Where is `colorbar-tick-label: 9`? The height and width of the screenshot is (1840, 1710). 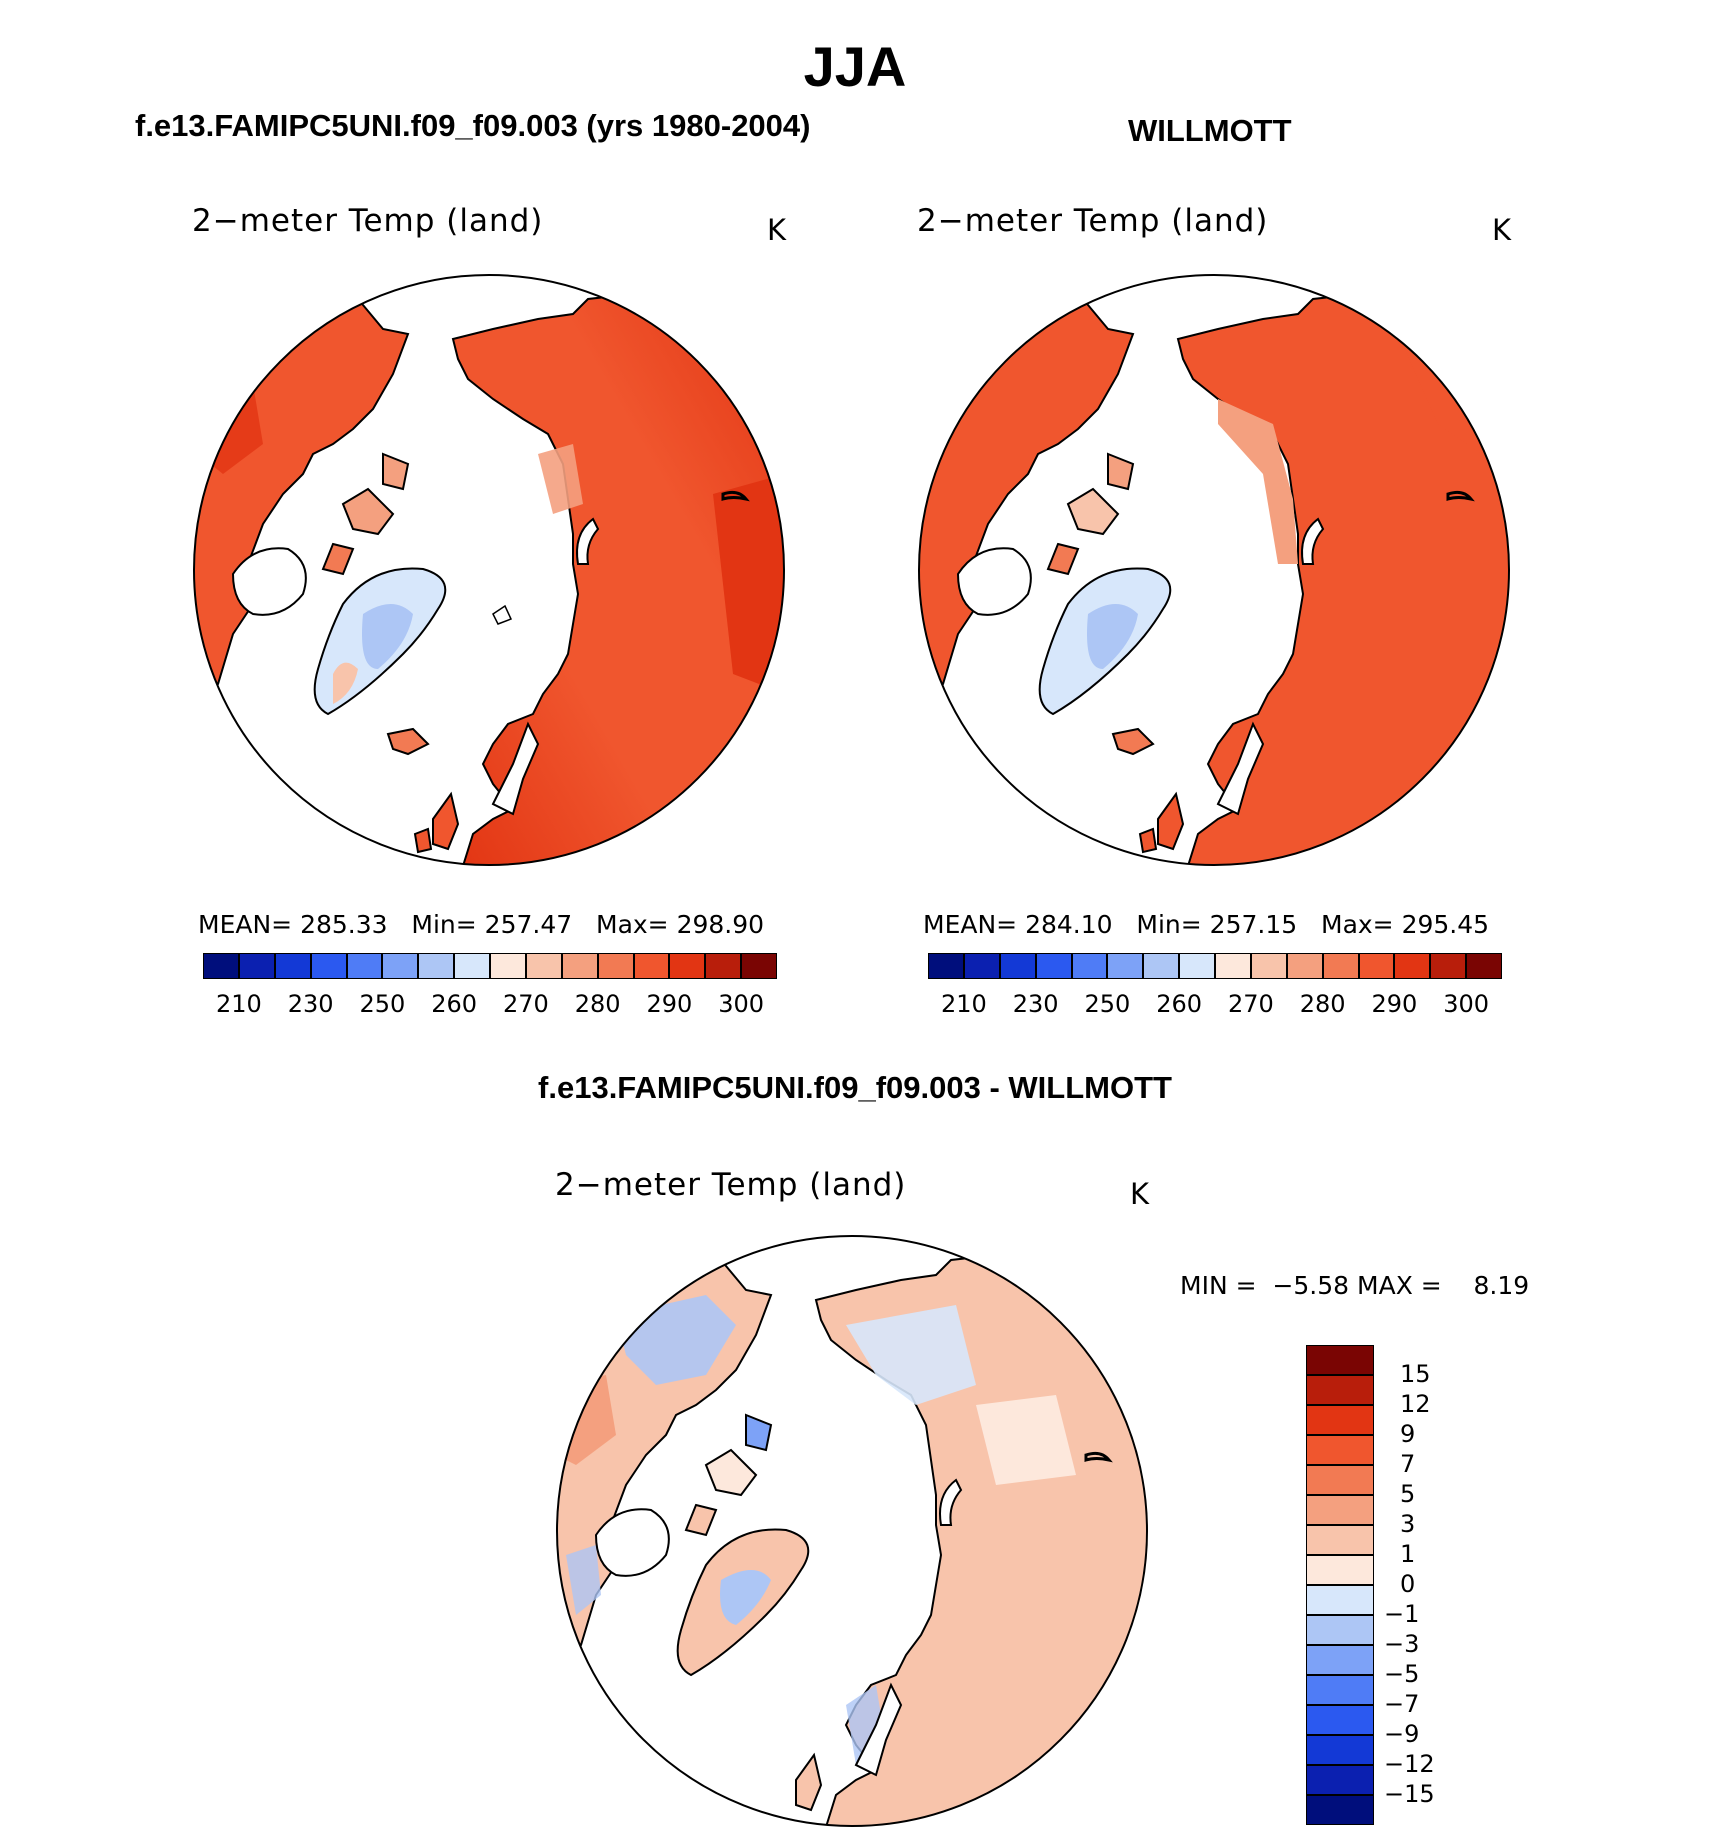
colorbar-tick-label: 9 is located at coordinates (1408, 1434).